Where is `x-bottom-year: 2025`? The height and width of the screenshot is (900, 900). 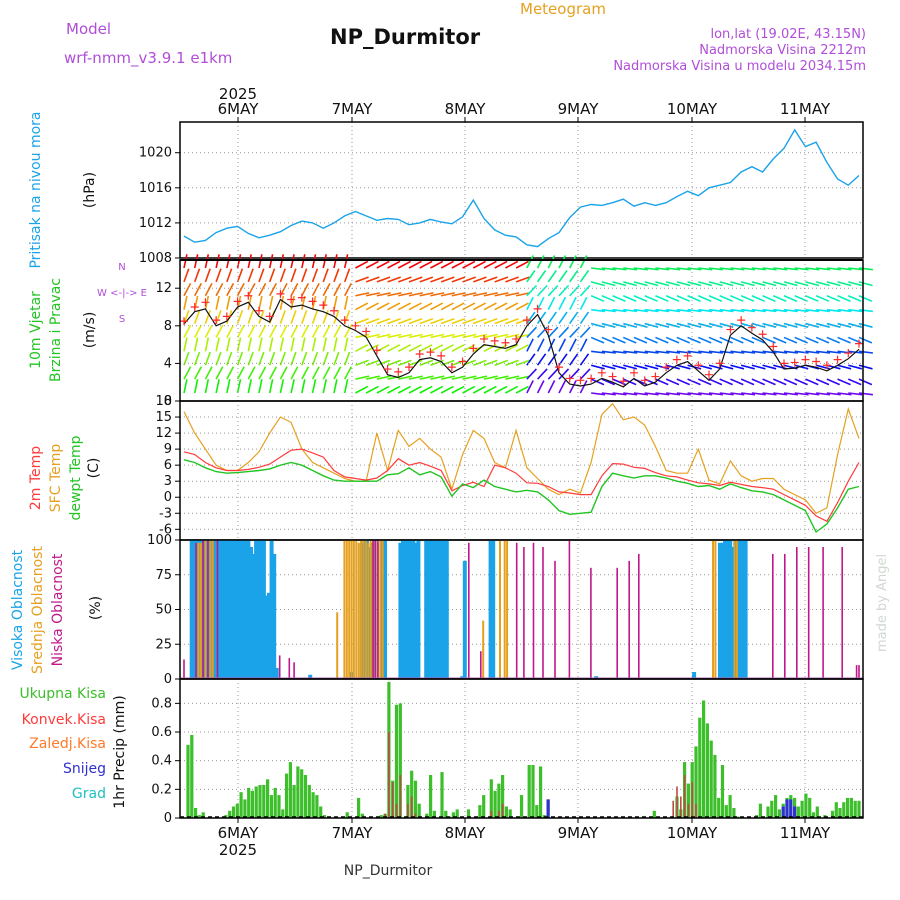
x-bottom-year: 2025 is located at coordinates (238, 850).